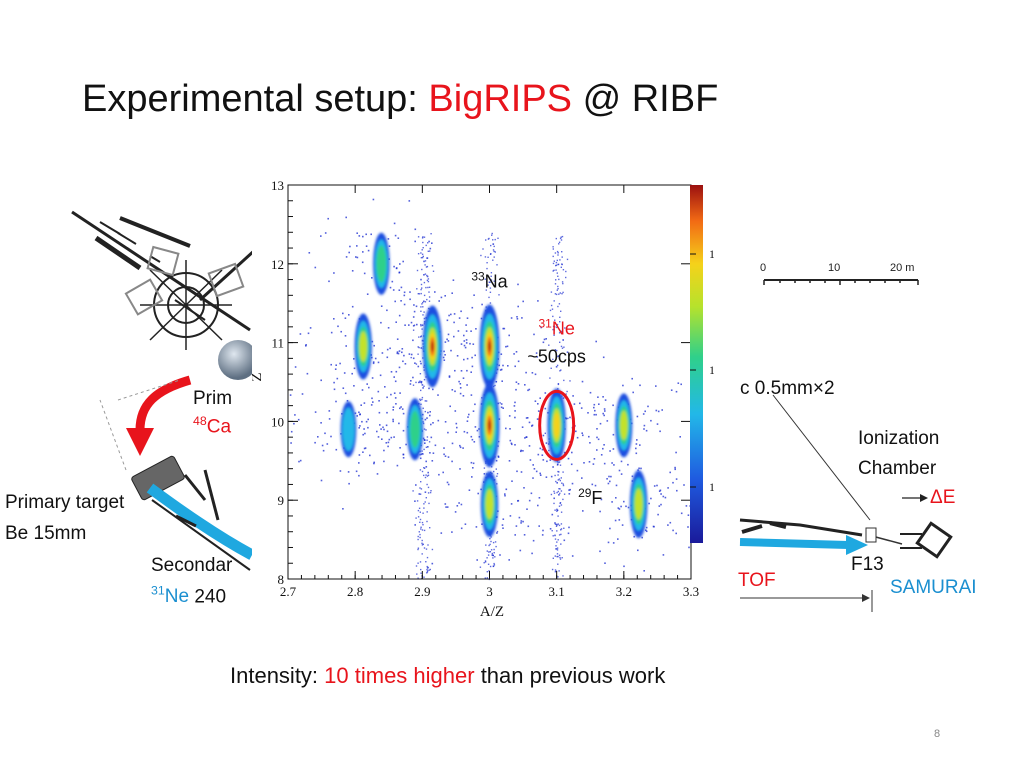  What do you see at coordinates (188, 596) in the screenshot?
I see `secondary-beam-isotope: 31Ne 240` at bounding box center [188, 596].